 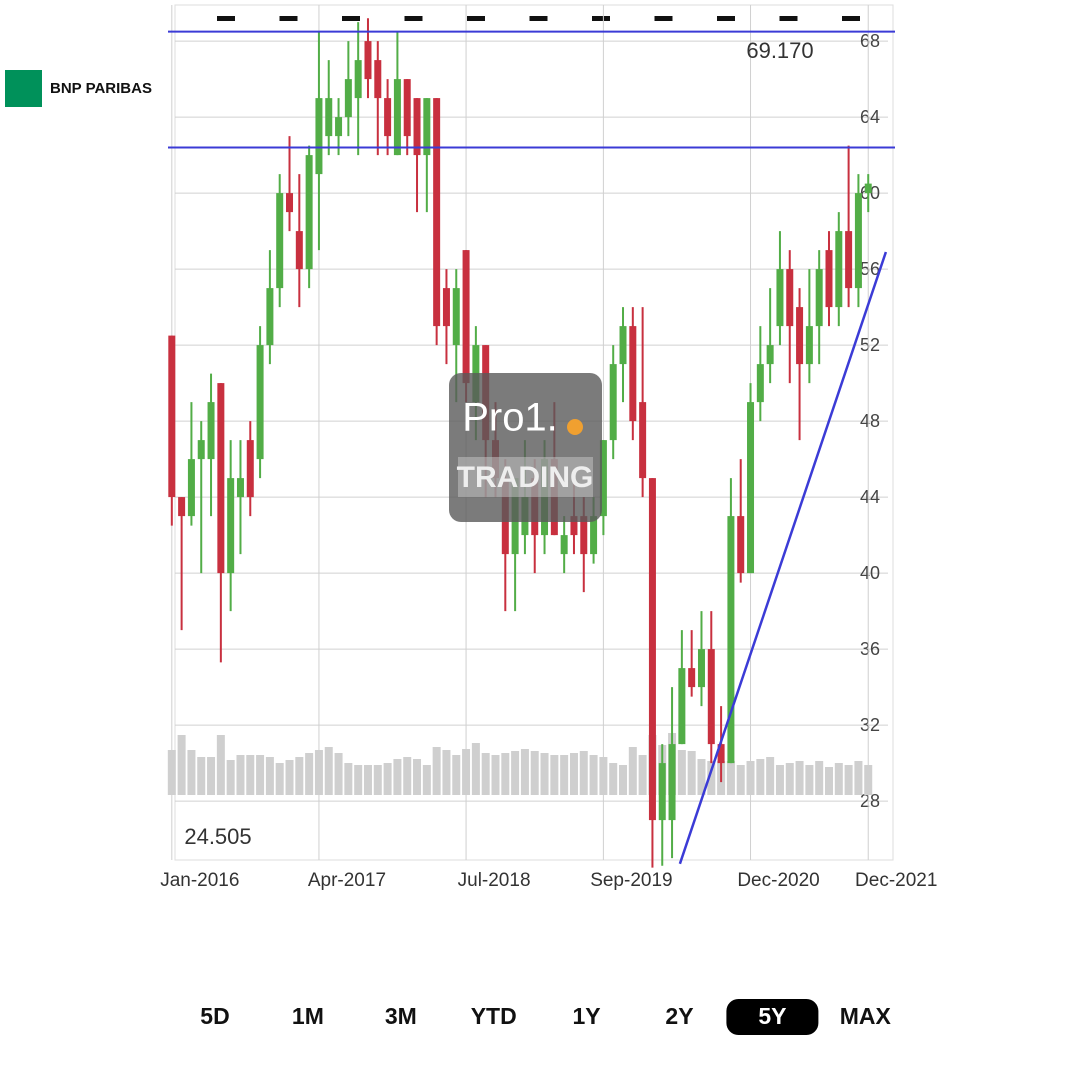 What do you see at coordinates (870, 41) in the screenshot?
I see `y-tick-label: 68` at bounding box center [870, 41].